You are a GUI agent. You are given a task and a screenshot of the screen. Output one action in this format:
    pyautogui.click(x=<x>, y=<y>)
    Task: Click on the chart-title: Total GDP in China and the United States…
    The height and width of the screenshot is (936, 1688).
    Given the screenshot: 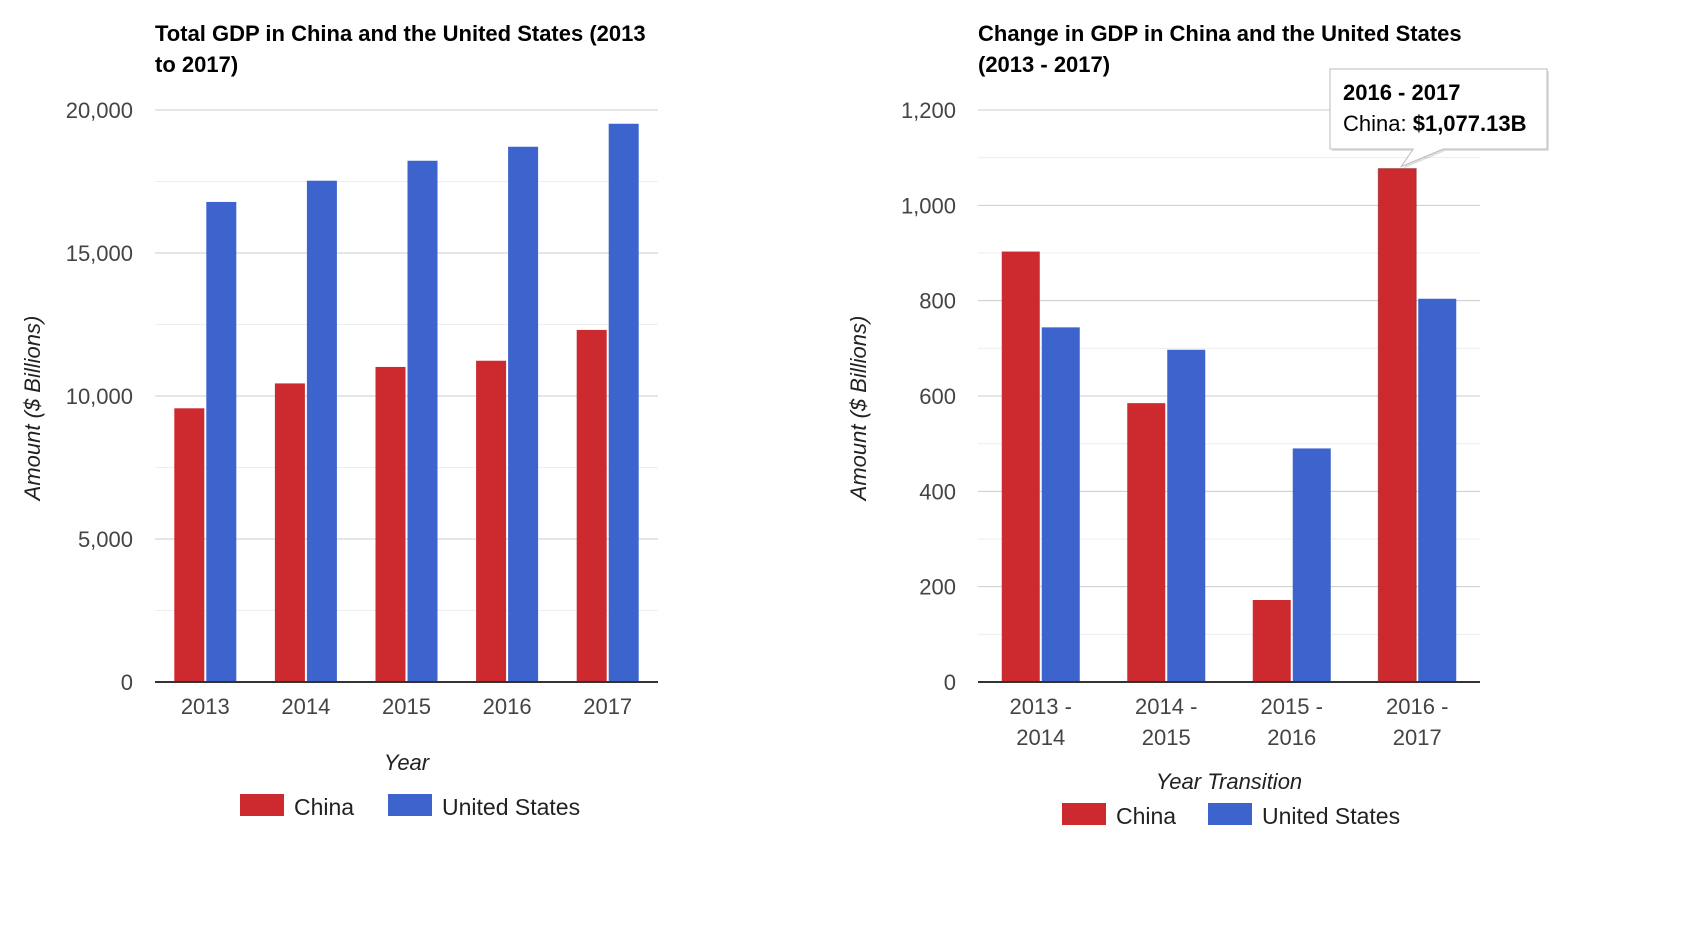 What is the action you would take?
    pyautogui.click(x=400, y=33)
    